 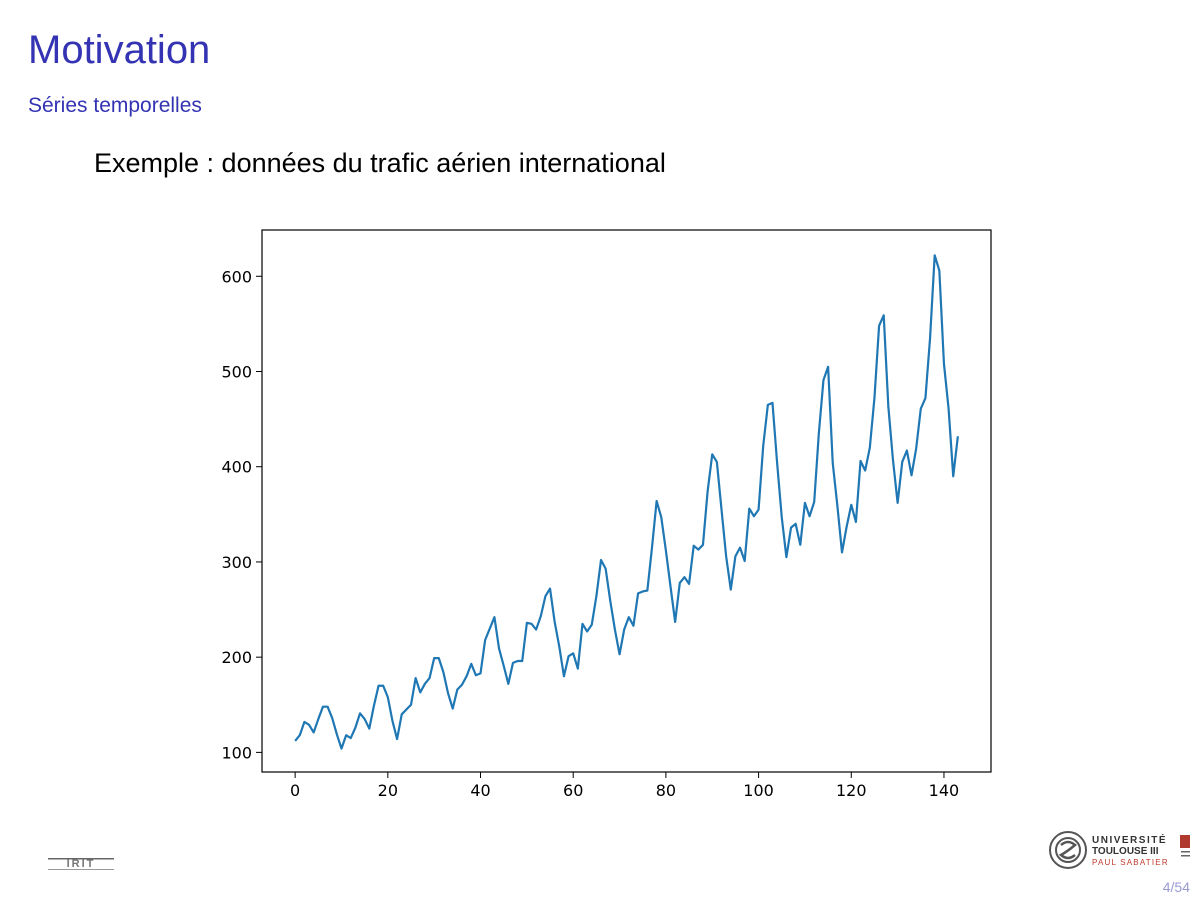 I want to click on y-tick-label: 300, so click(x=236, y=562).